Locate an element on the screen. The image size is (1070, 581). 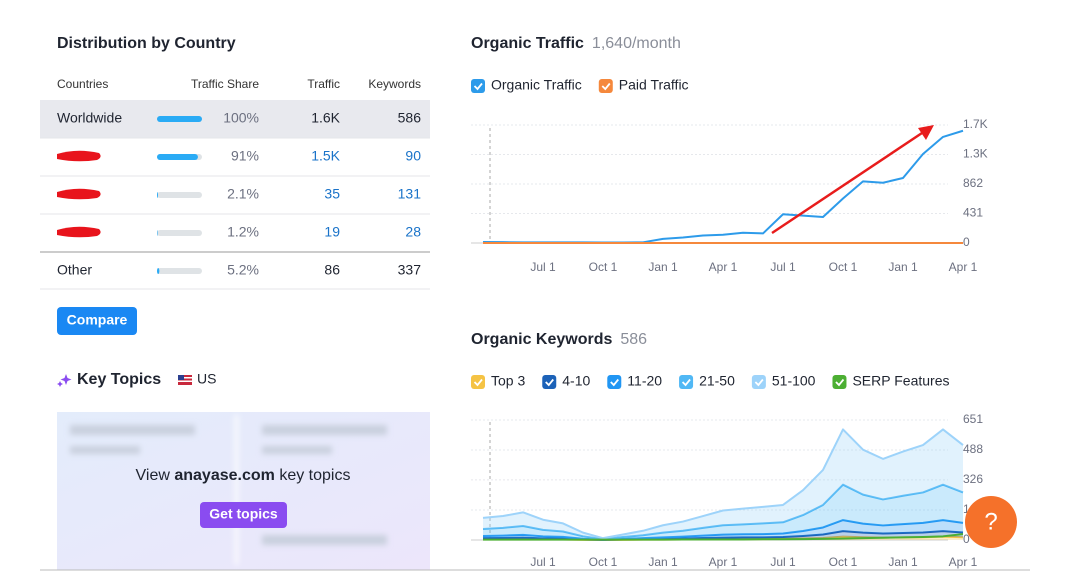
legend-label: Paid Traffic is located at coordinates (654, 85).